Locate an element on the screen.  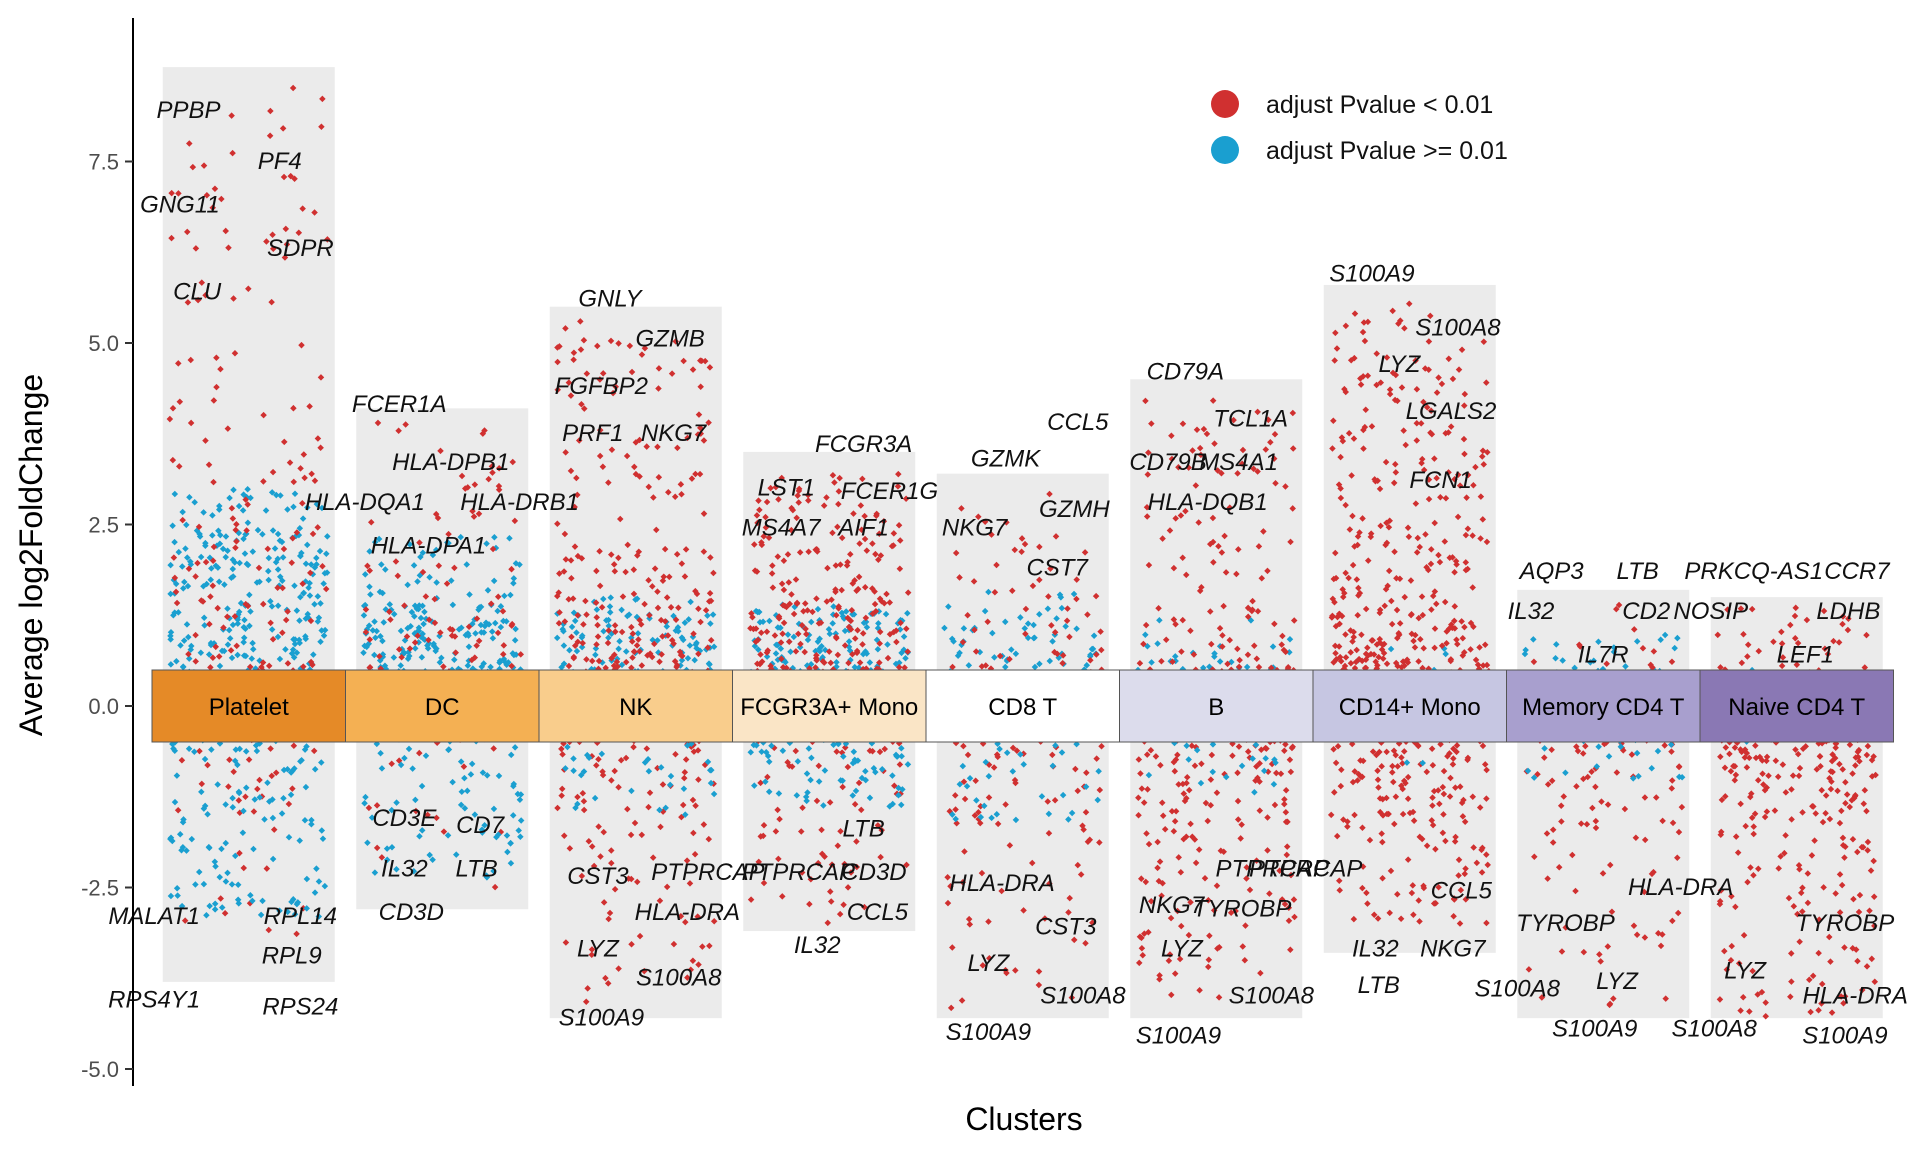
gene-label: MS4A1 is located at coordinates (1238, 462).